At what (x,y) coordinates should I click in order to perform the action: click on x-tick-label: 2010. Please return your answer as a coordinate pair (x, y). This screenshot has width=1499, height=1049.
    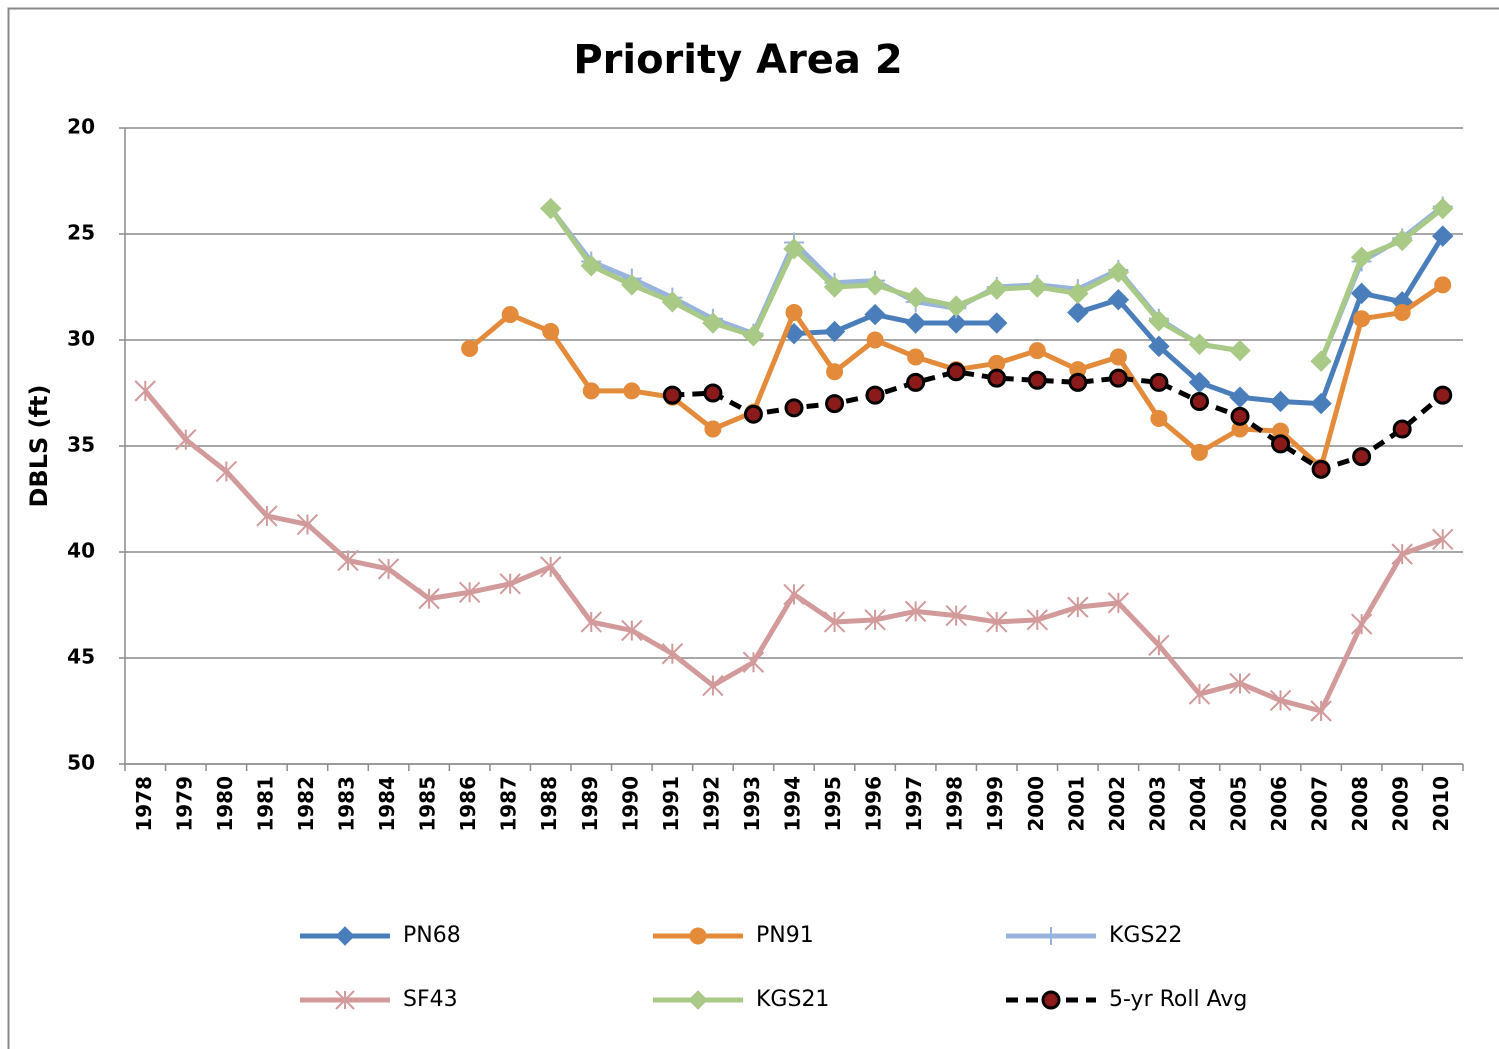
    Looking at the image, I should click on (1441, 804).